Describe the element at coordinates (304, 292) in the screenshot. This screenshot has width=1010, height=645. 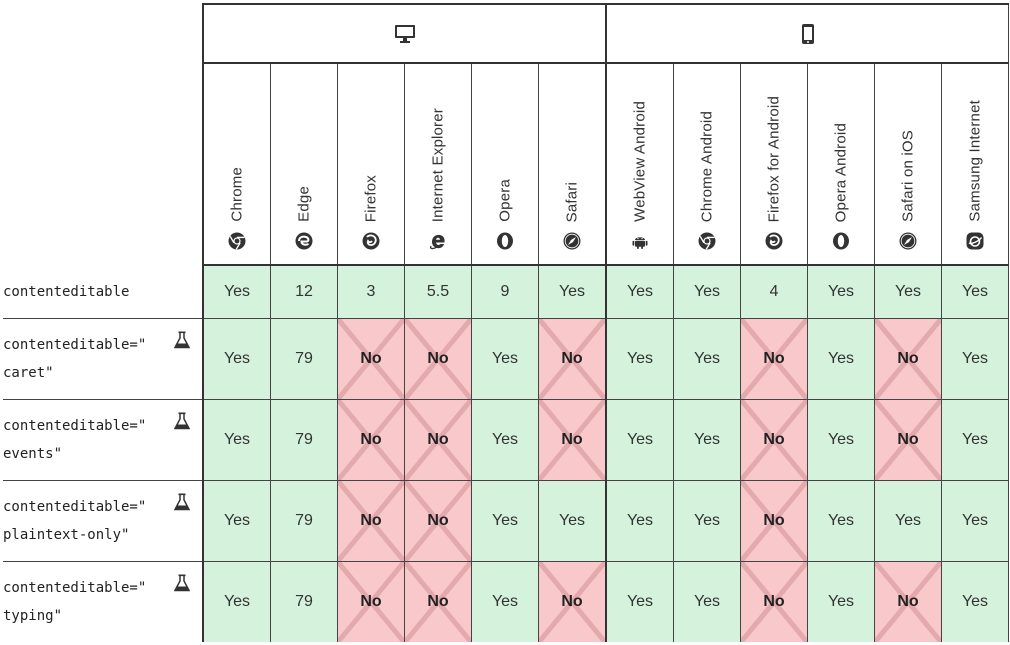
I see `support-cell: 12` at that location.